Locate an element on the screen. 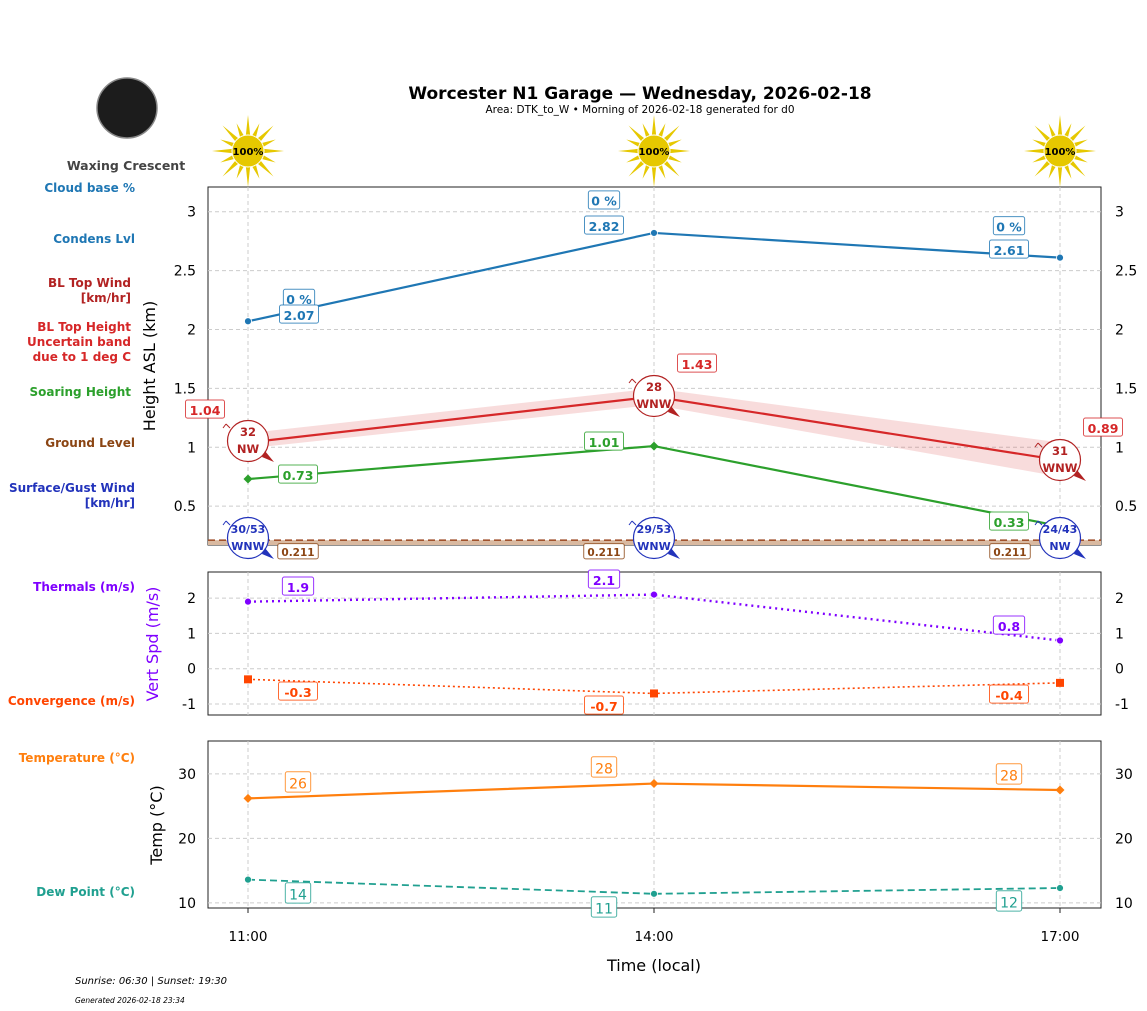 The image size is (1147, 1011). row-label: Cloud base % is located at coordinates (89, 188).